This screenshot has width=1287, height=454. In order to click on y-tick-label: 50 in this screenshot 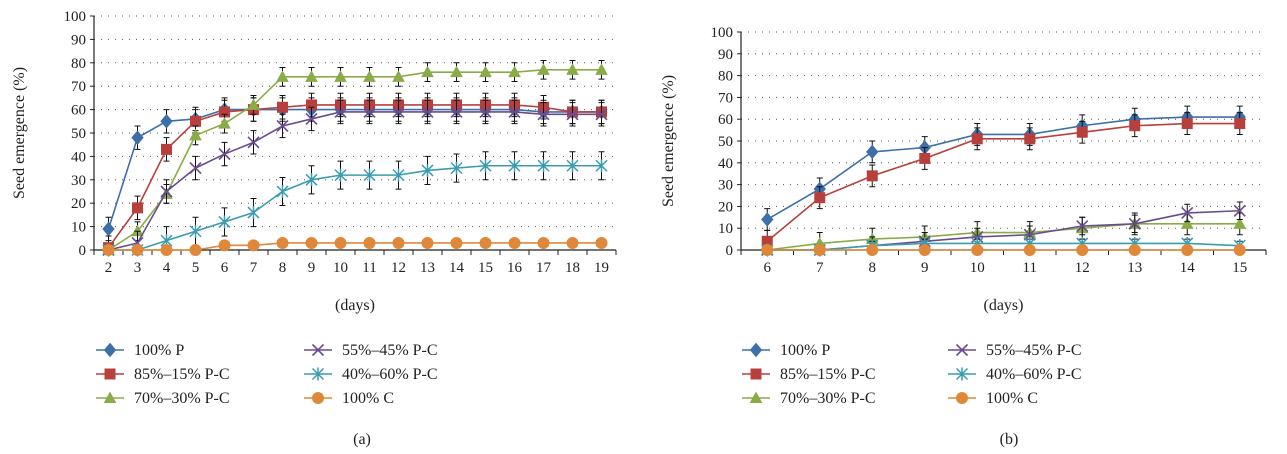, I will do `click(78, 134)`.